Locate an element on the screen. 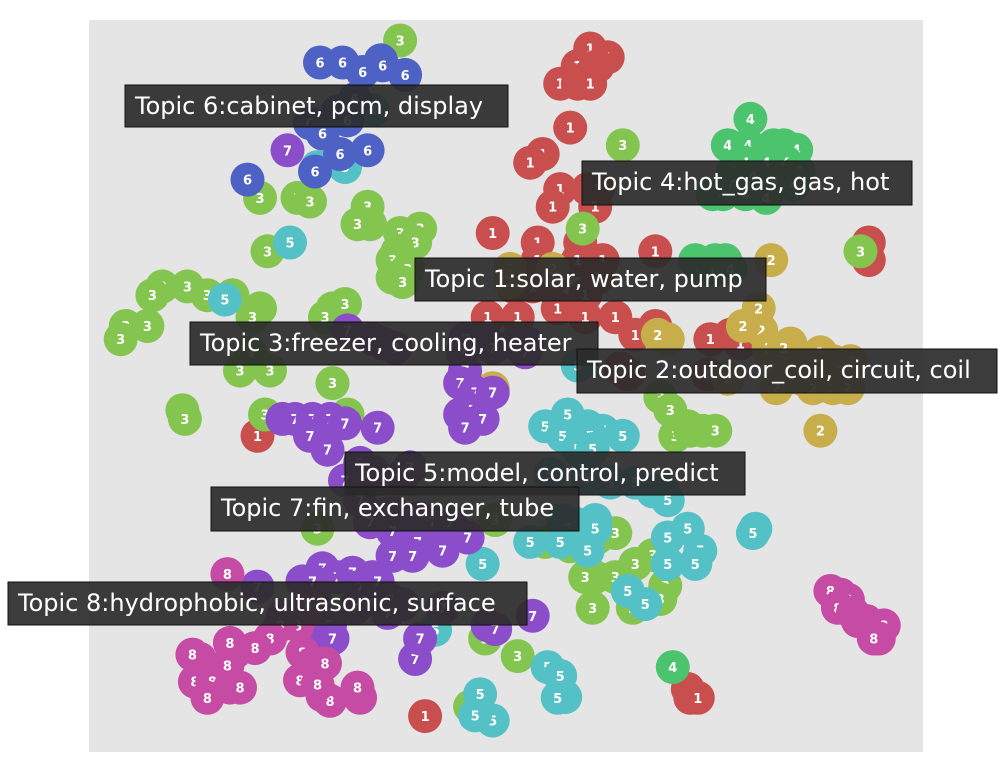  topic-label-1: Topic 1:solar, water, pump is located at coordinates (590, 279).